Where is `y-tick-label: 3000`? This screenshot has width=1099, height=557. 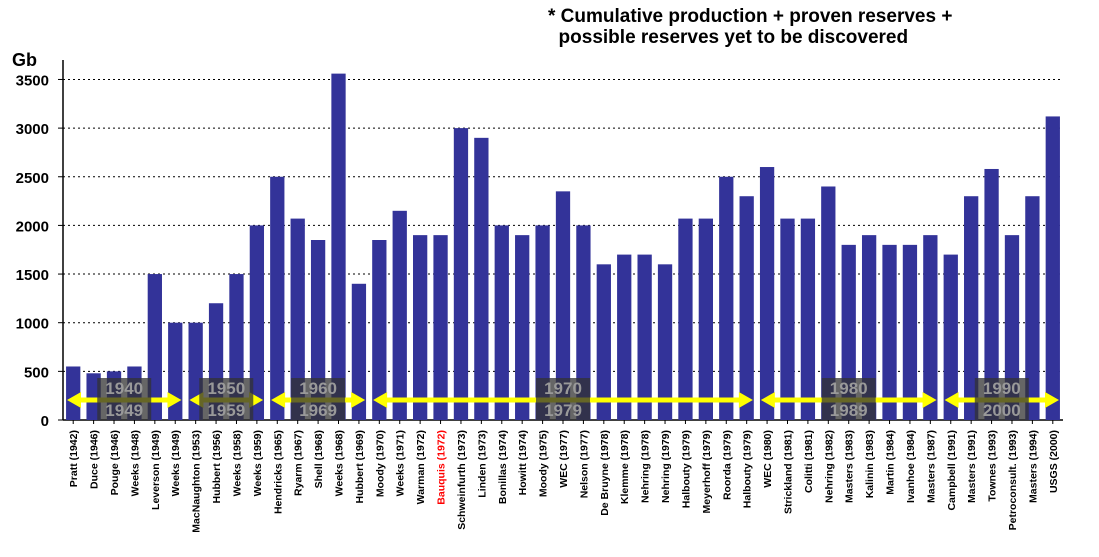
y-tick-label: 3000 is located at coordinates (32, 129).